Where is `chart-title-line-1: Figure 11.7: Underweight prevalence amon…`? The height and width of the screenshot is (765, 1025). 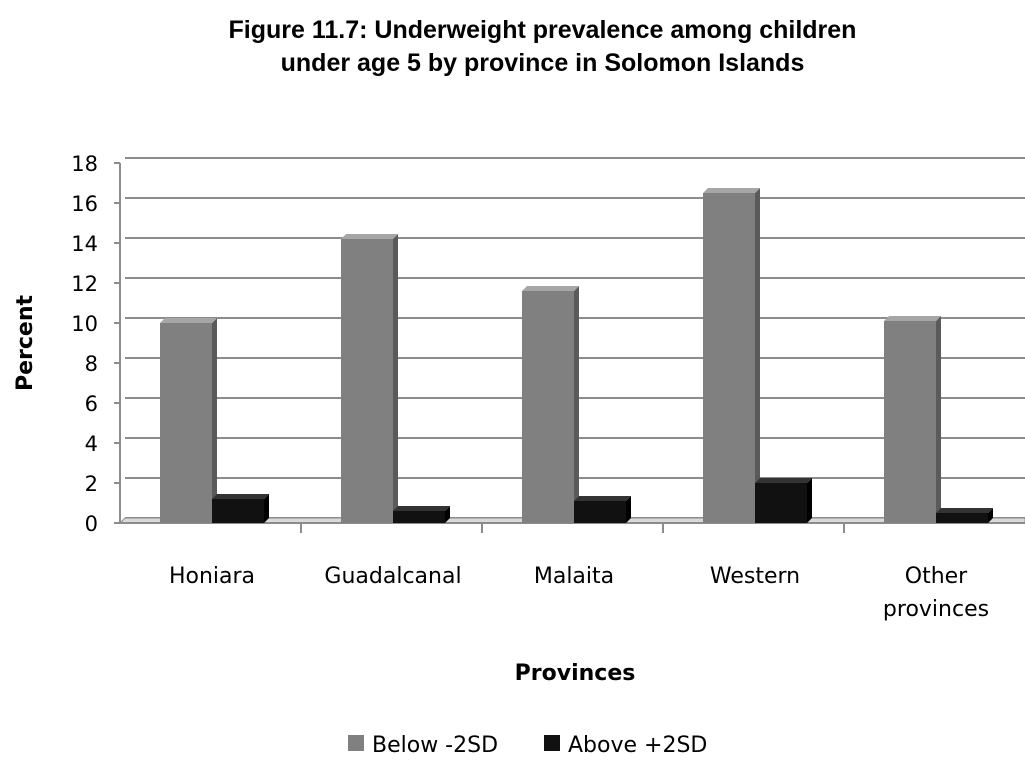 chart-title-line-1: Figure 11.7: Underweight prevalence amon… is located at coordinates (542, 30).